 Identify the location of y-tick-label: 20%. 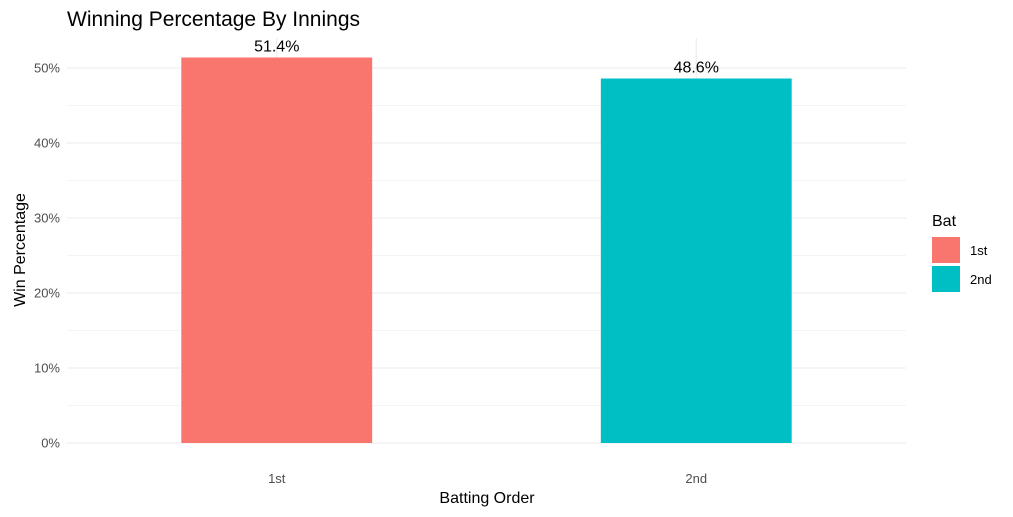
(47, 293).